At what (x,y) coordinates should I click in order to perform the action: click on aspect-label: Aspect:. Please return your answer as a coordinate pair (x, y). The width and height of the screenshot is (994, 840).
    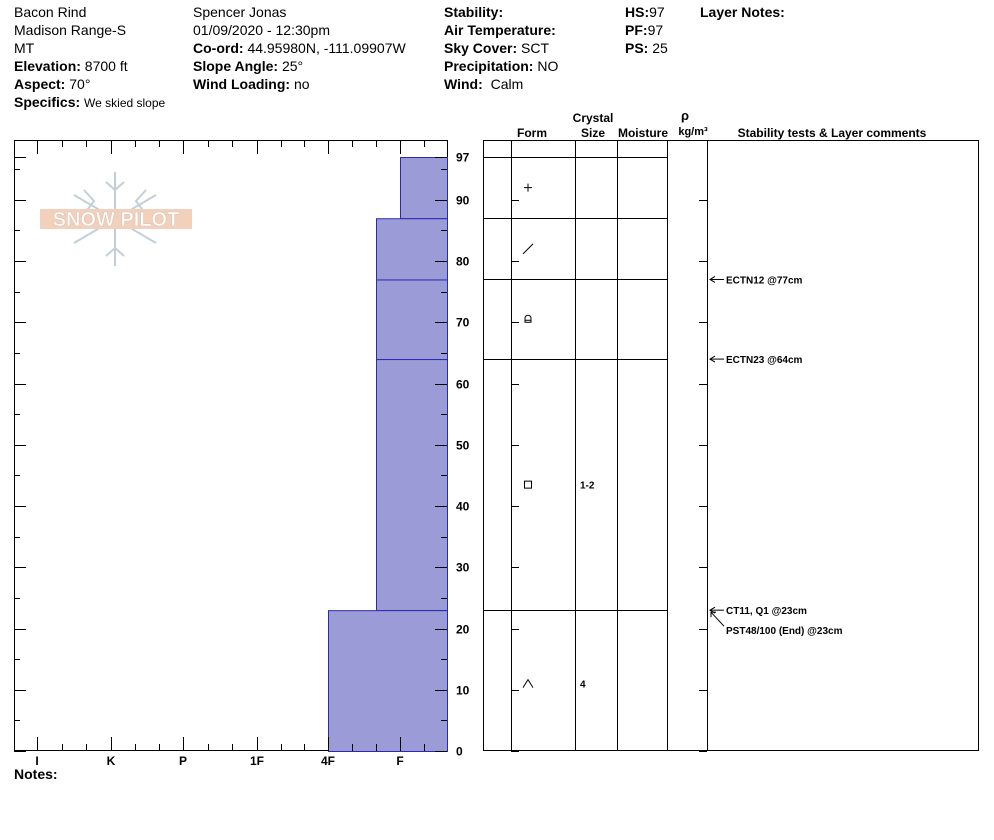
    Looking at the image, I should click on (40, 84).